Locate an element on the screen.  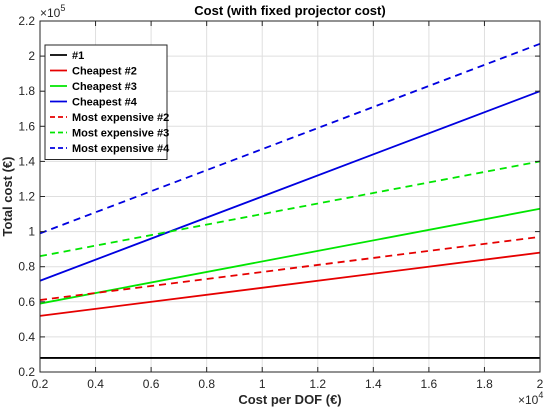
y-tick-label: 1.8 is located at coordinates (26, 91).